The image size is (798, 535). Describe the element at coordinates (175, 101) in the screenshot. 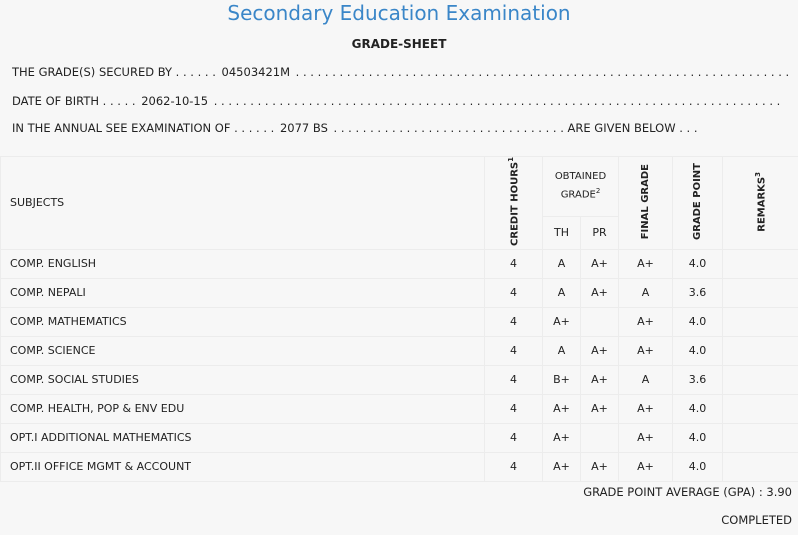

I see `dob-value: 2062-10-15` at that location.